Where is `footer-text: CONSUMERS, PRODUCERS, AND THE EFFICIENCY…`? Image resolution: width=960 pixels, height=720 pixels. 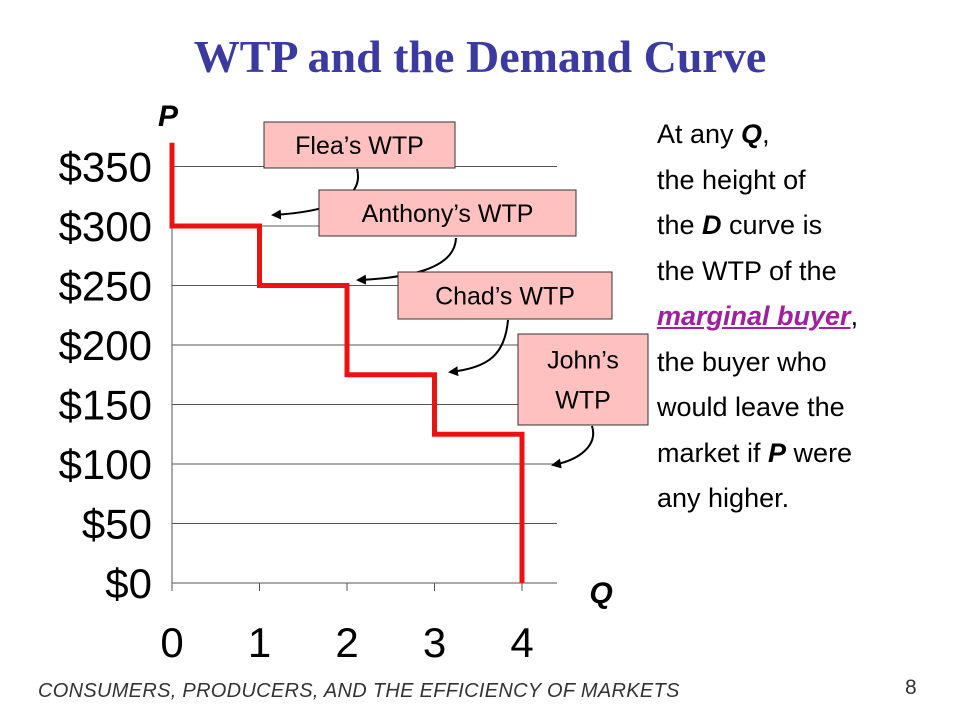
footer-text: CONSUMERS, PRODUCERS, AND THE EFFICIENCY… is located at coordinates (359, 691).